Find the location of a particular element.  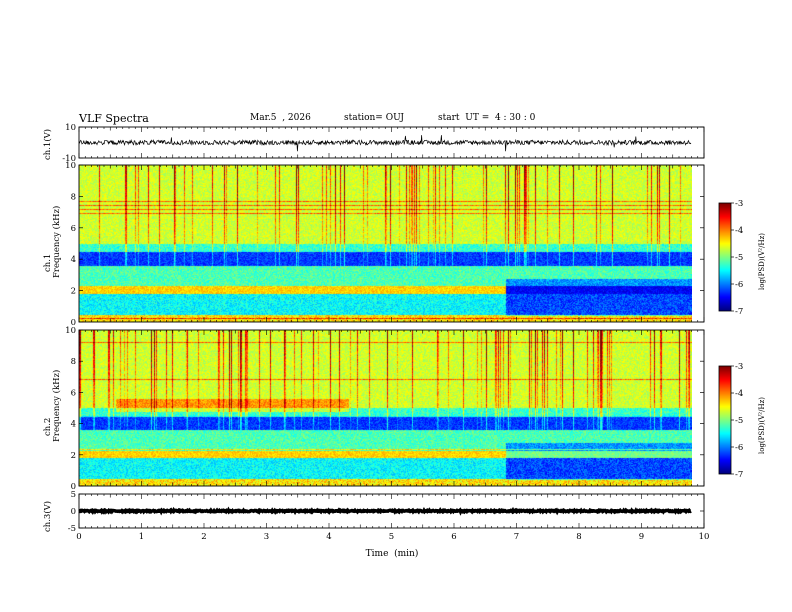

ch3-signal-ylabel: ch.3(V) is located at coordinates (48, 516).